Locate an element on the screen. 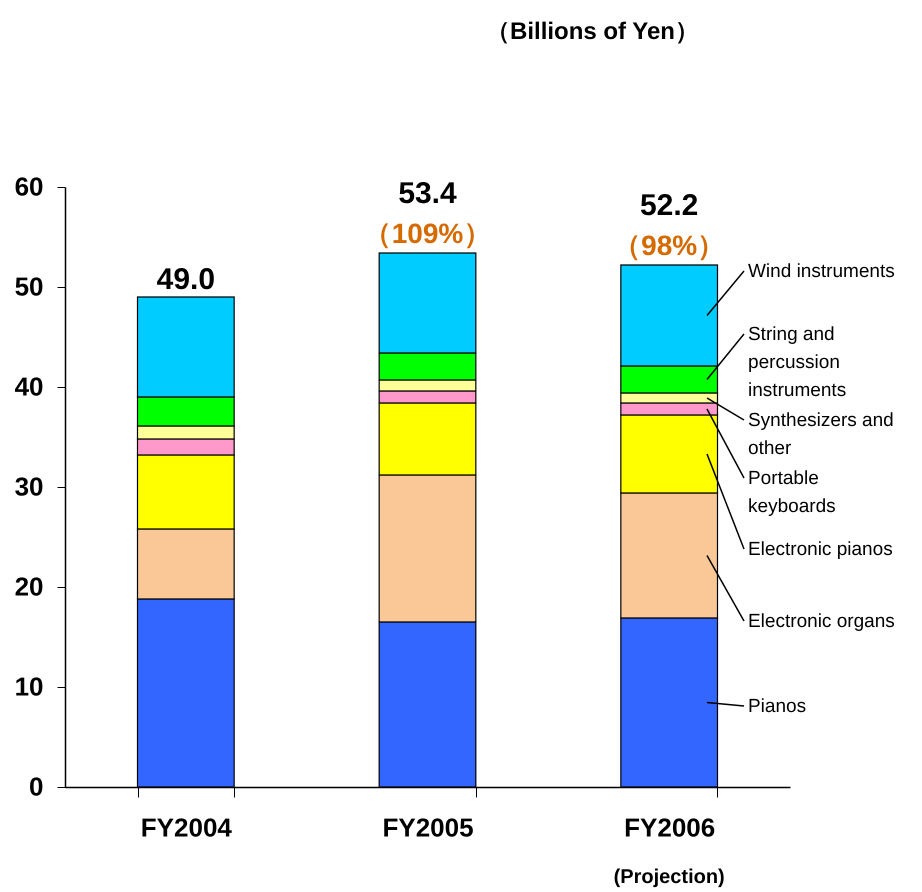 This screenshot has height=892, width=922. annotation: （109%） is located at coordinates (428, 233).